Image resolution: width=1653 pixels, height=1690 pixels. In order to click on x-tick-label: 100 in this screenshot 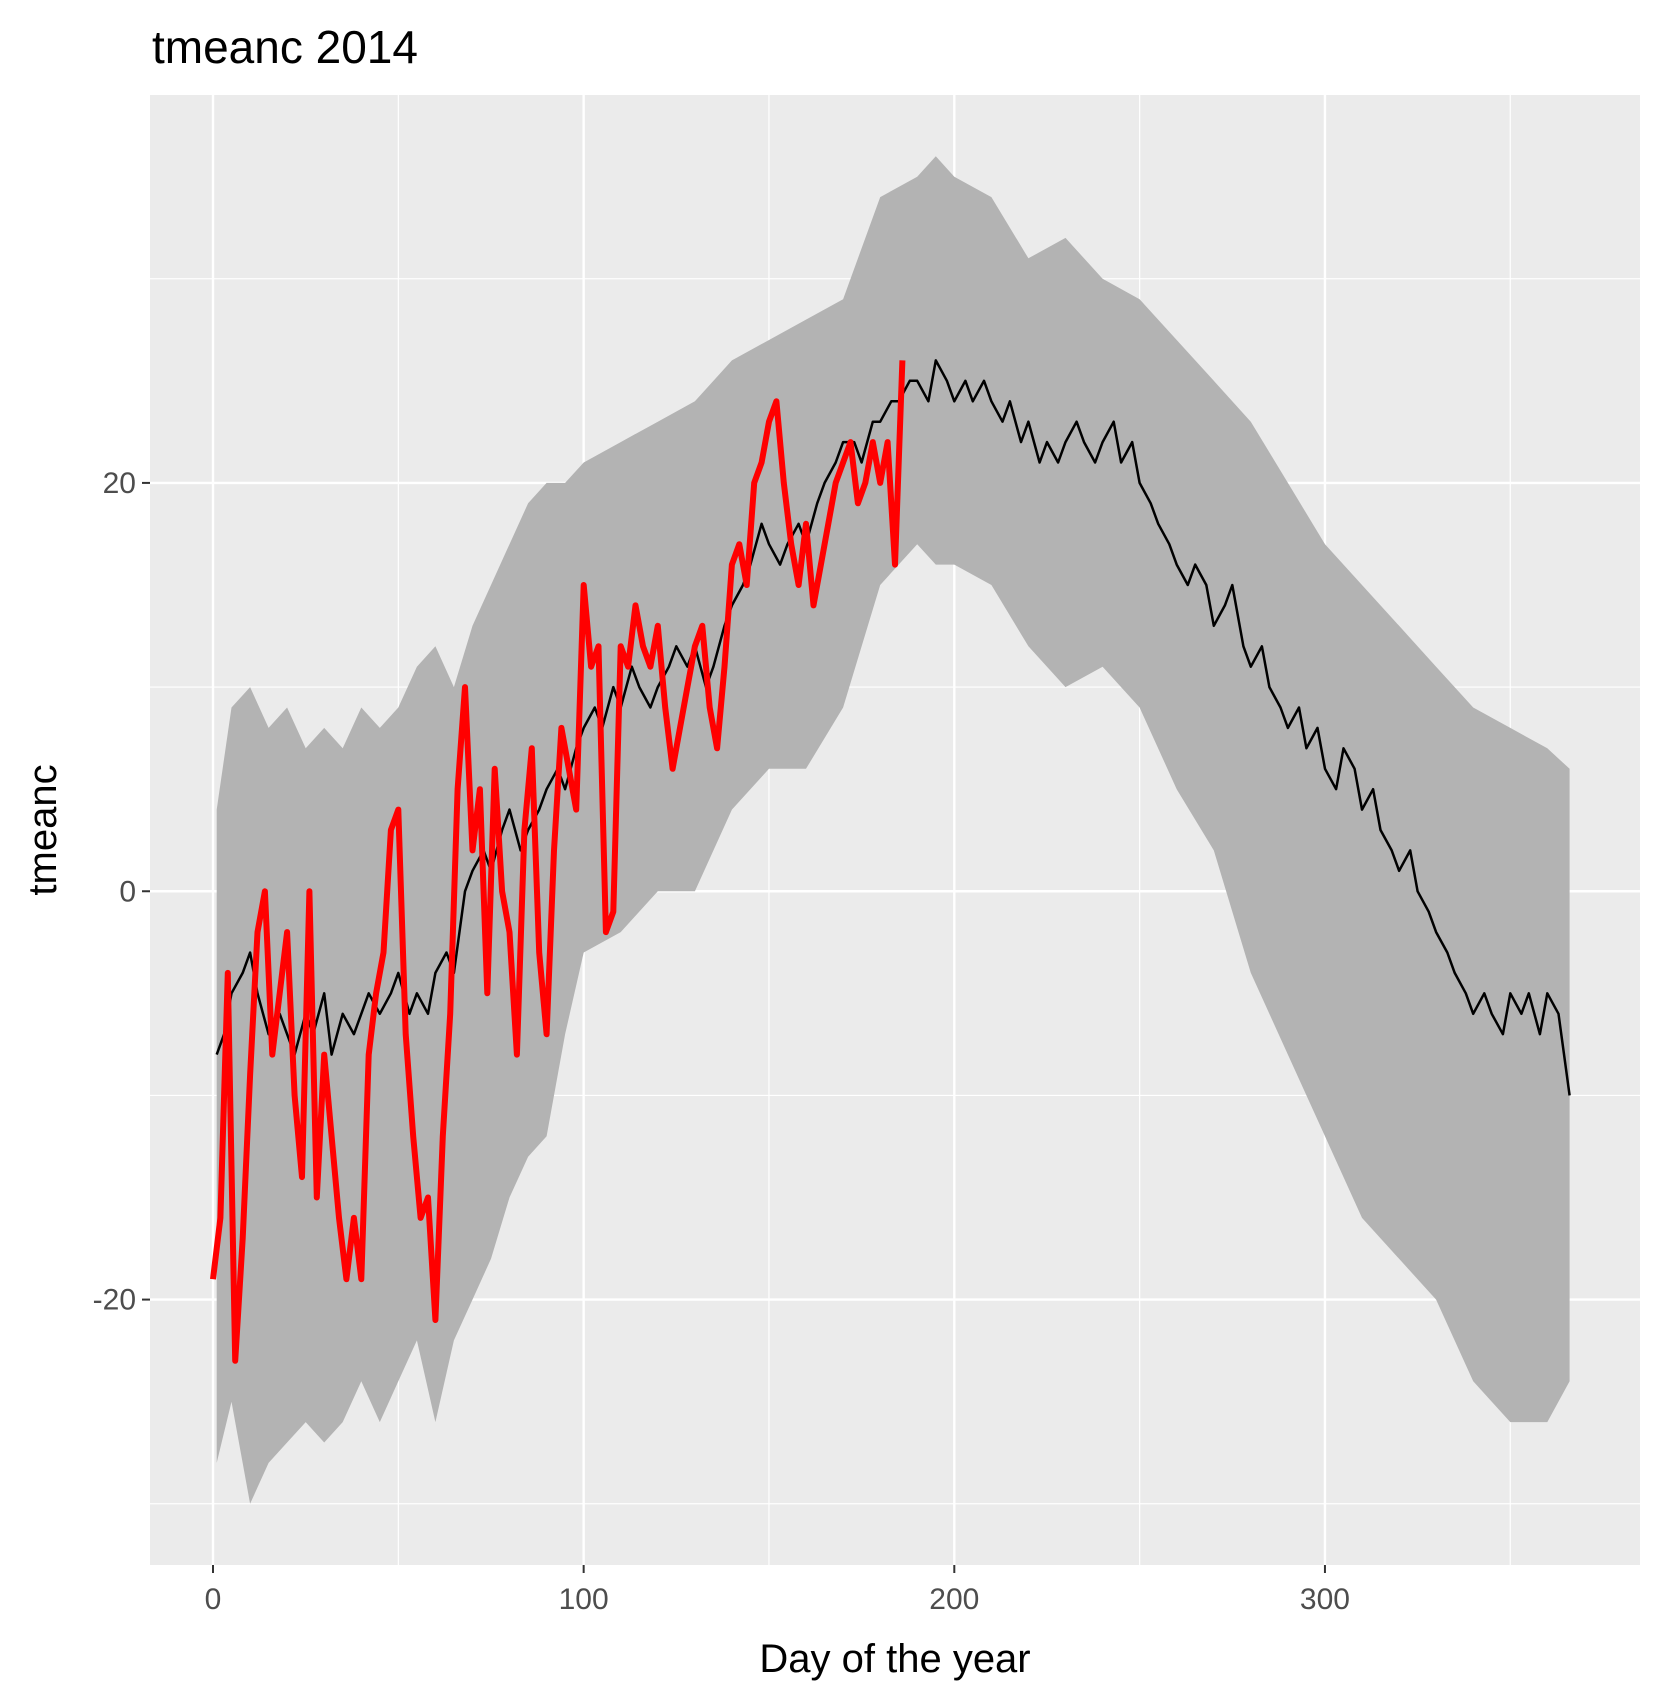, I will do `click(584, 1599)`.